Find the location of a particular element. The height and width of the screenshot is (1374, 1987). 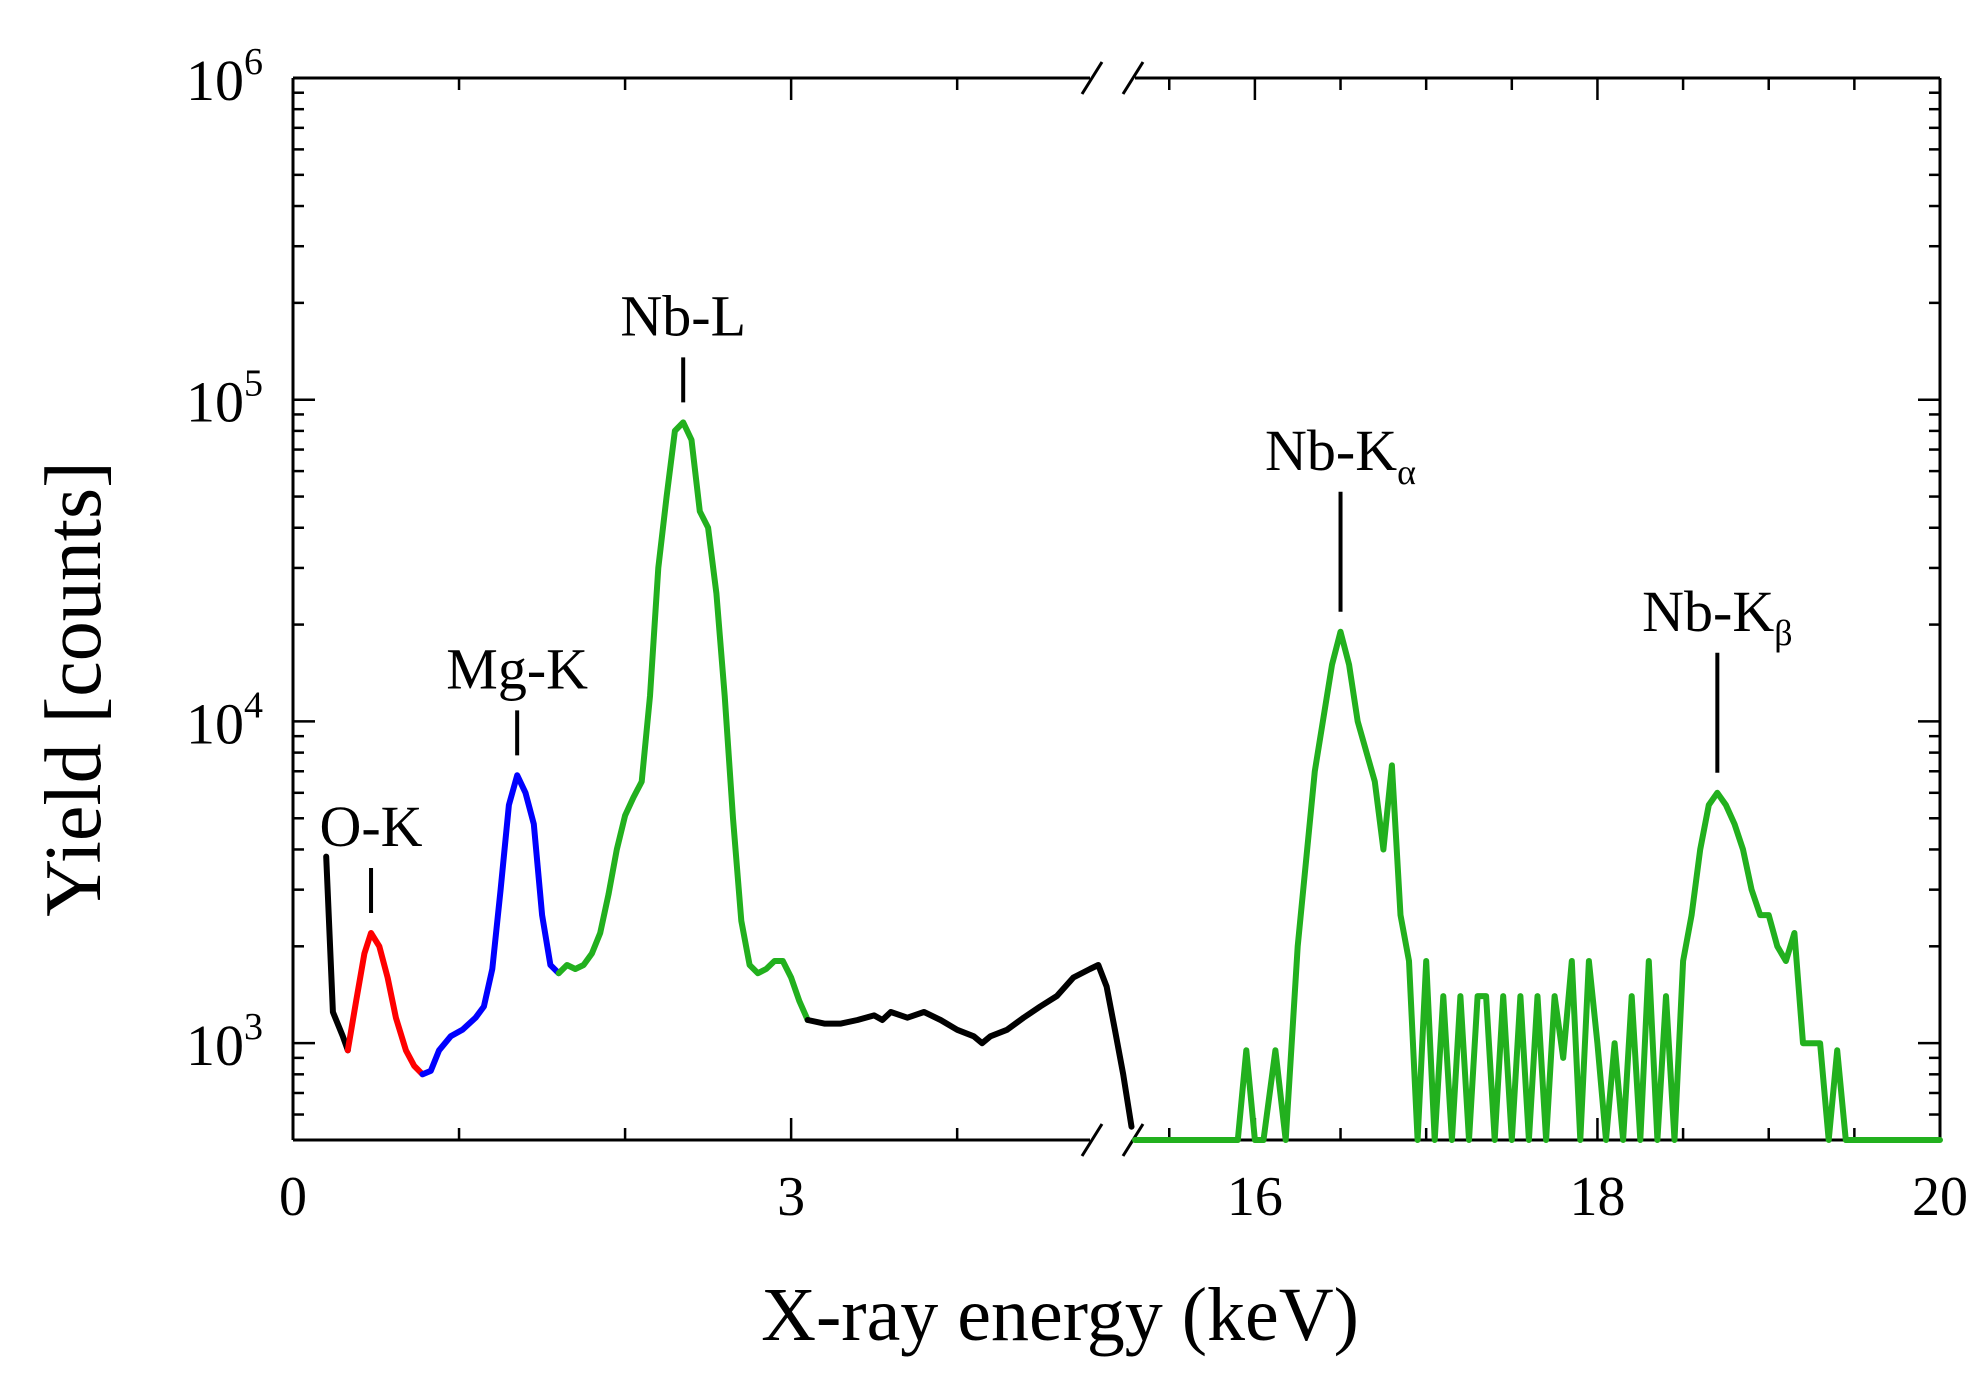

x-tick-label: 18 is located at coordinates (1597, 1197).